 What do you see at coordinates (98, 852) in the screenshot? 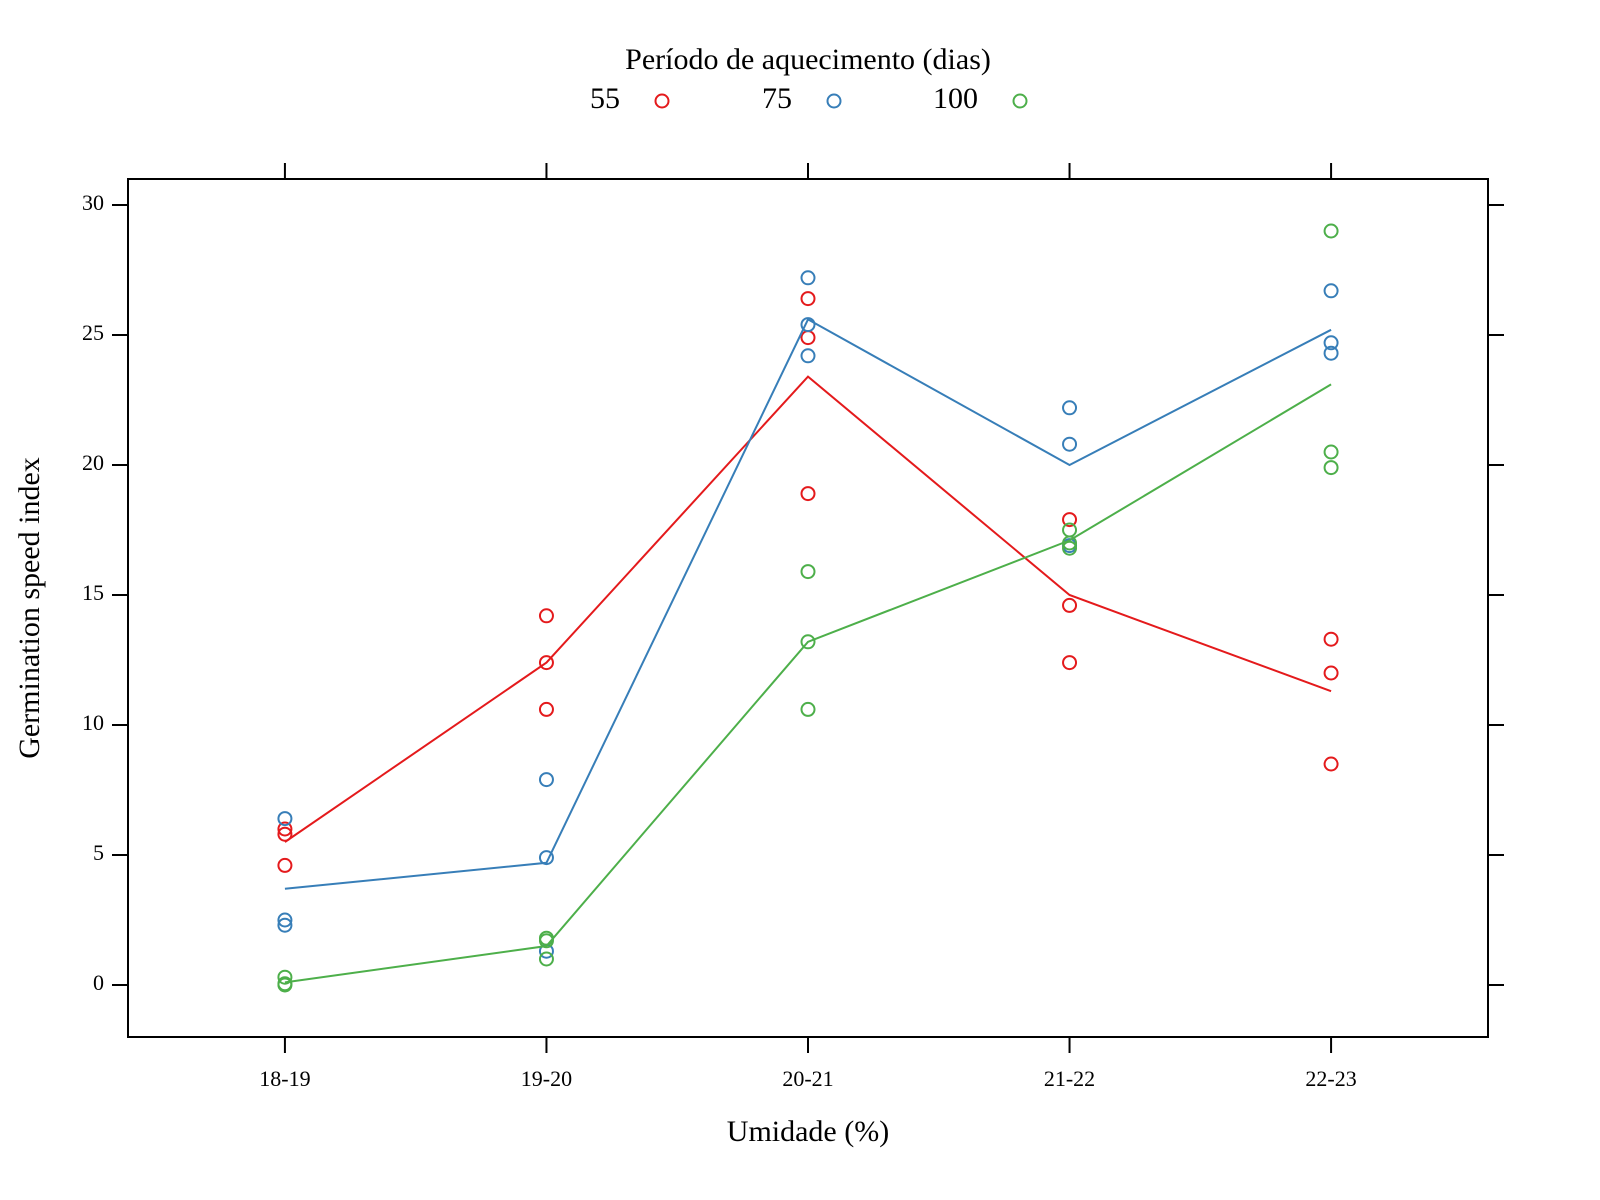
I see `y-tick-label: 5` at bounding box center [98, 852].